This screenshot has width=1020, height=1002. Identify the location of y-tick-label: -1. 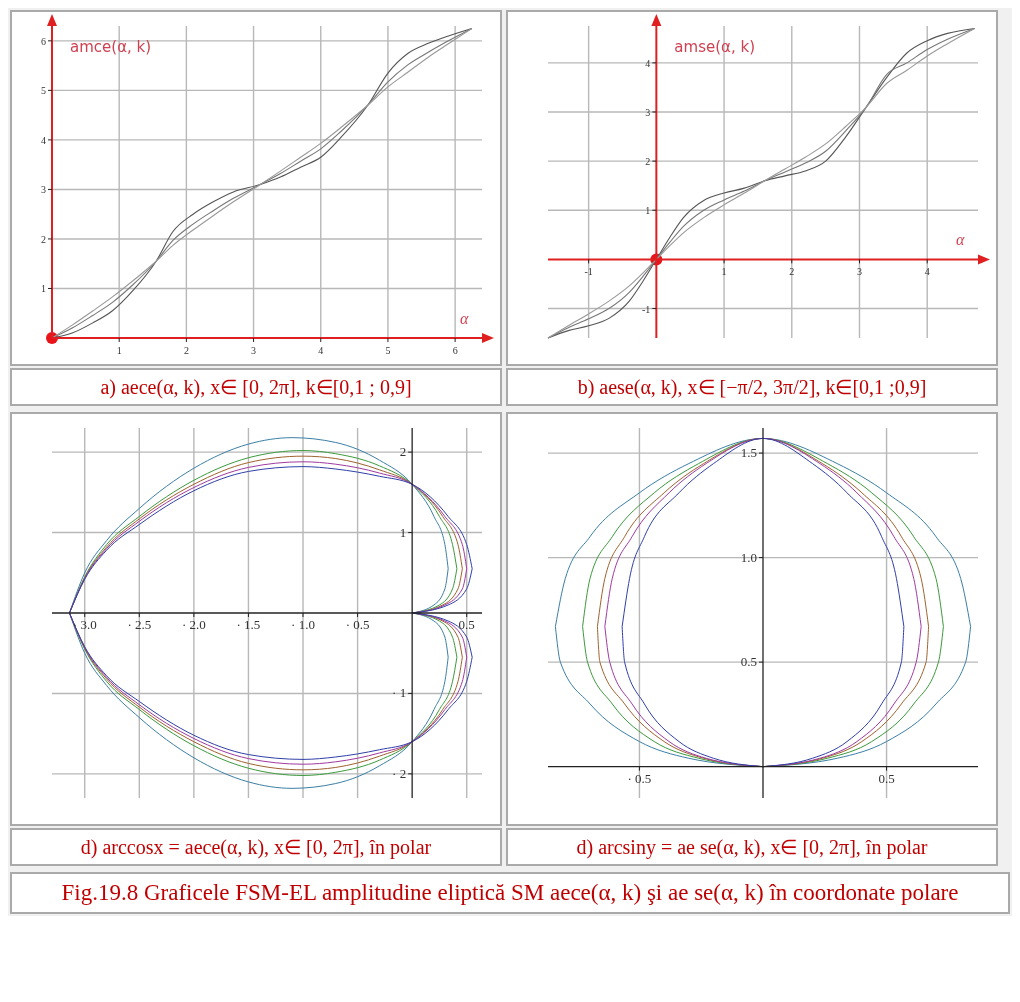
(646, 309).